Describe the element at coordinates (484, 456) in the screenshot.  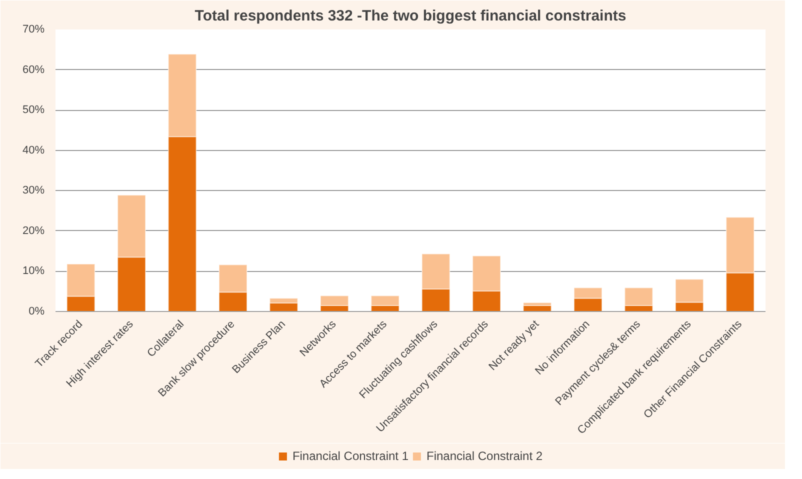
I see `legend-label: Financial Constraint 2` at that location.